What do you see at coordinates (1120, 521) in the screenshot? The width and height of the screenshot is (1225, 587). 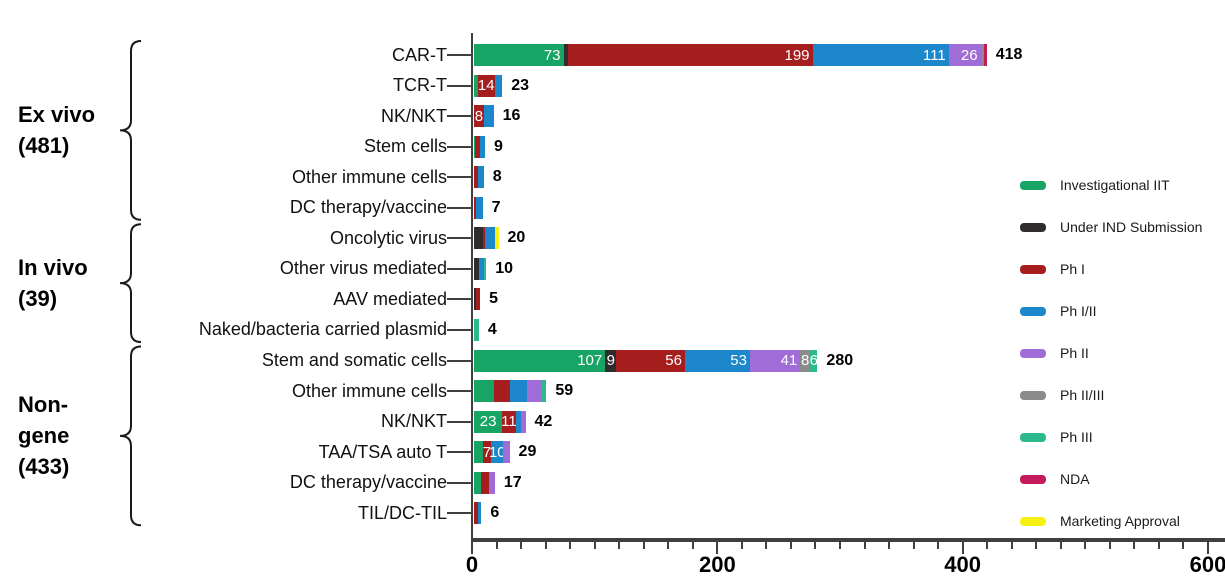 I see `legend-label: Marketing Approval` at bounding box center [1120, 521].